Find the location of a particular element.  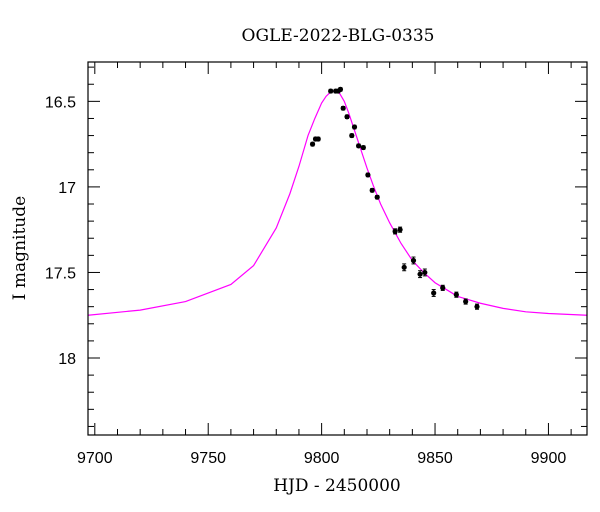

chart-title: OGLE-2022-BLG-0335 is located at coordinates (338, 36).